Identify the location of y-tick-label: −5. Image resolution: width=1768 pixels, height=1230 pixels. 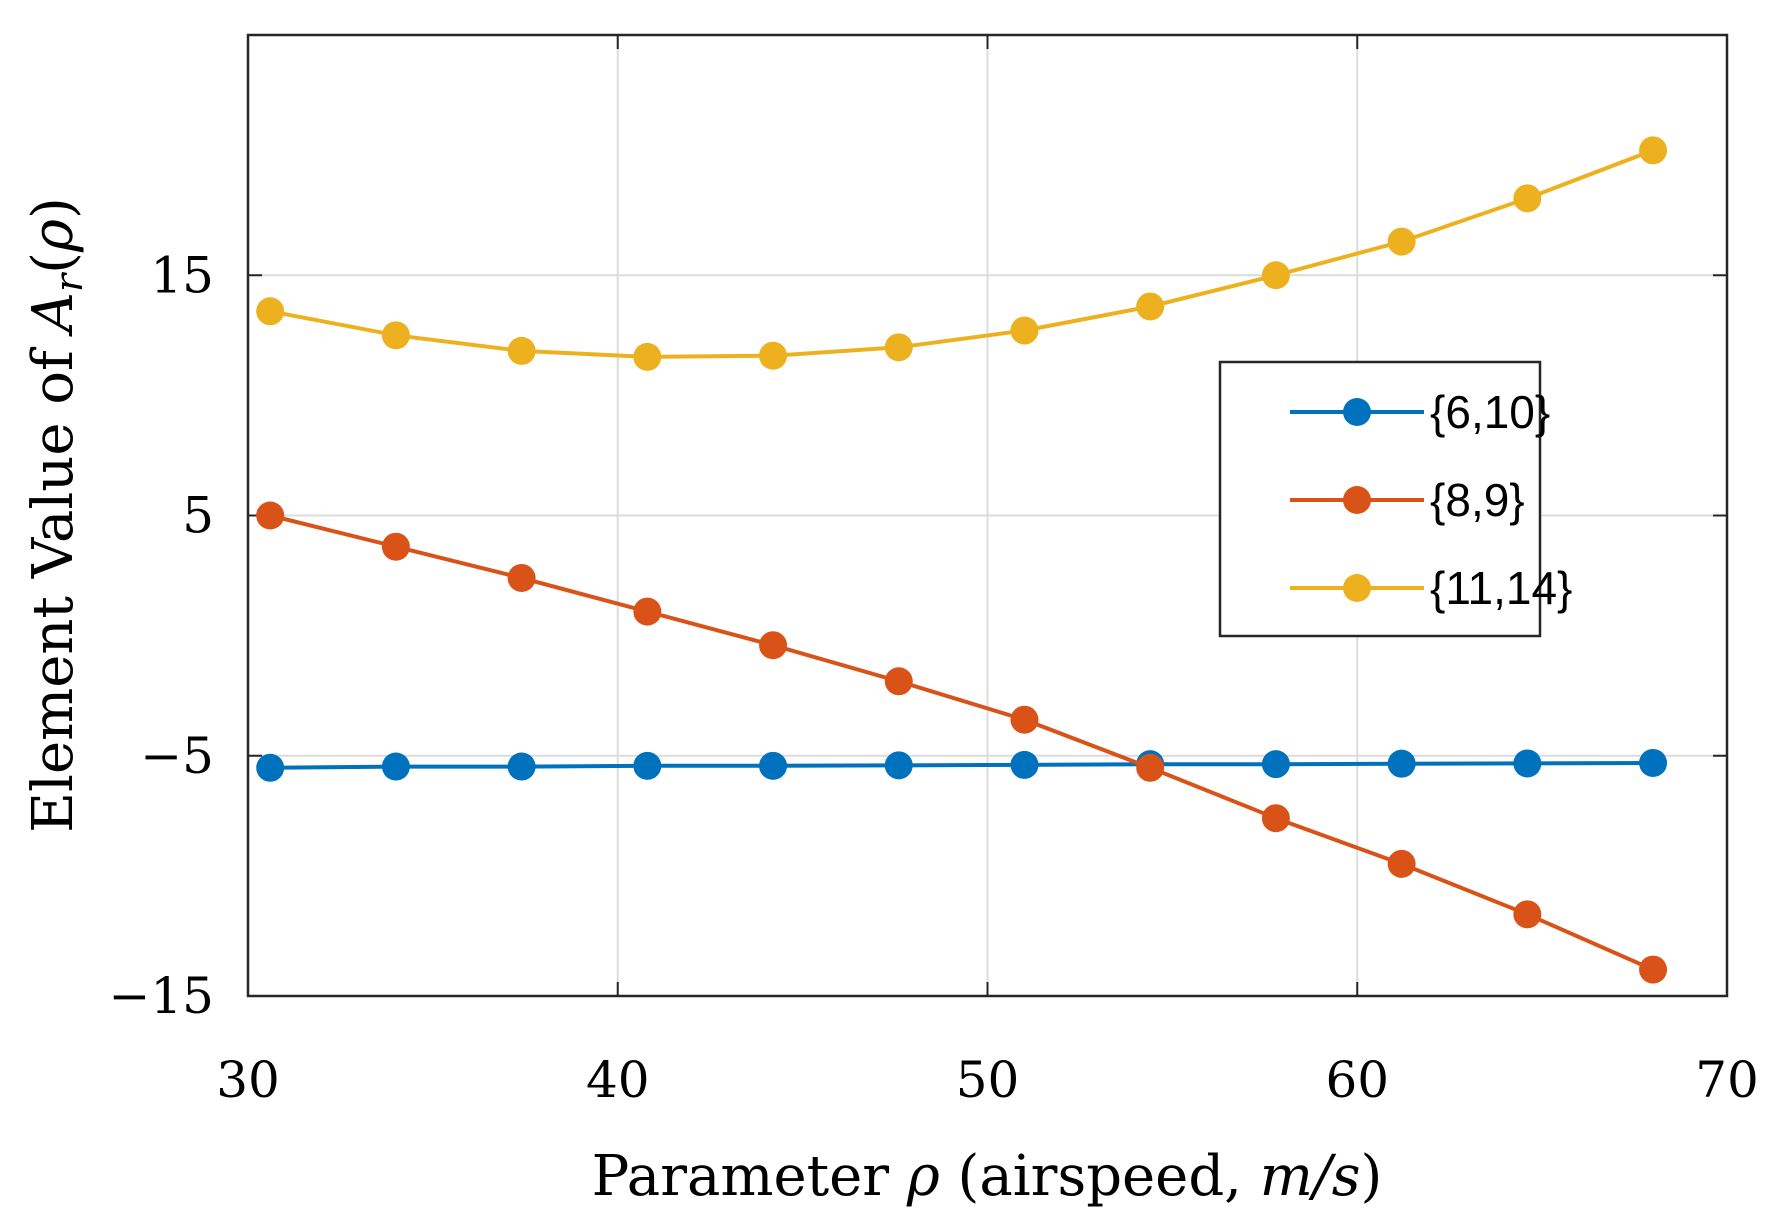
(177, 756).